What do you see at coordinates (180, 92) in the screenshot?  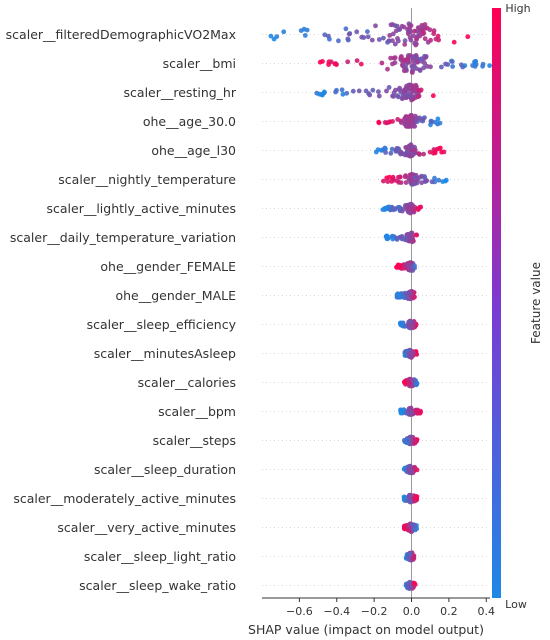 I see `feature-label: scaler__resting_hr` at bounding box center [180, 92].